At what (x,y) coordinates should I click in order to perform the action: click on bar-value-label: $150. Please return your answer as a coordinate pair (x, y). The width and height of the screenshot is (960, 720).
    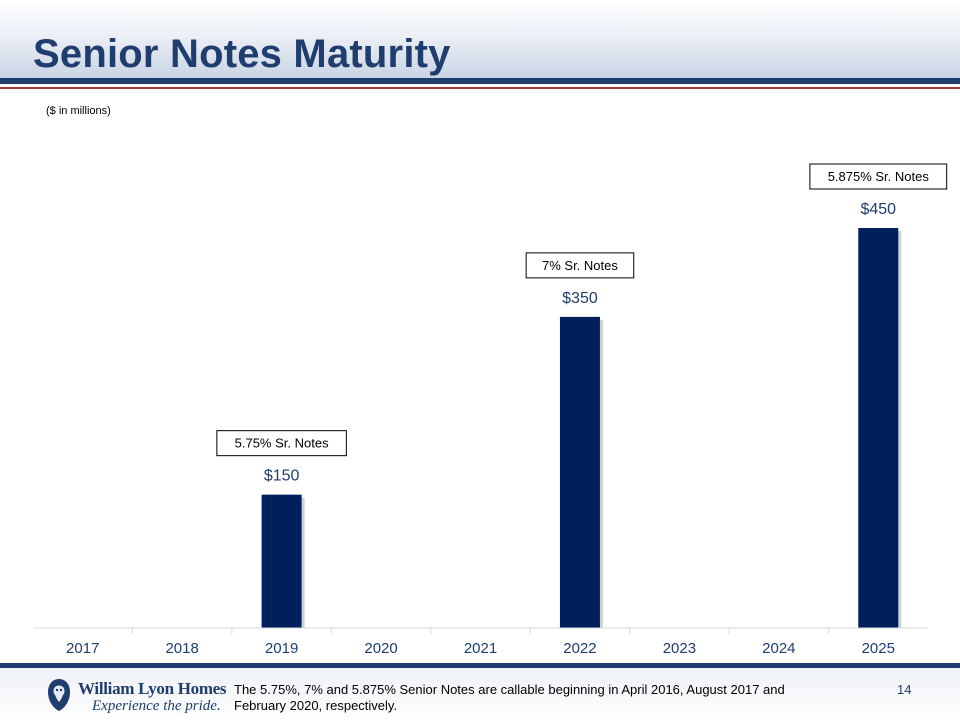
    Looking at the image, I should click on (282, 476).